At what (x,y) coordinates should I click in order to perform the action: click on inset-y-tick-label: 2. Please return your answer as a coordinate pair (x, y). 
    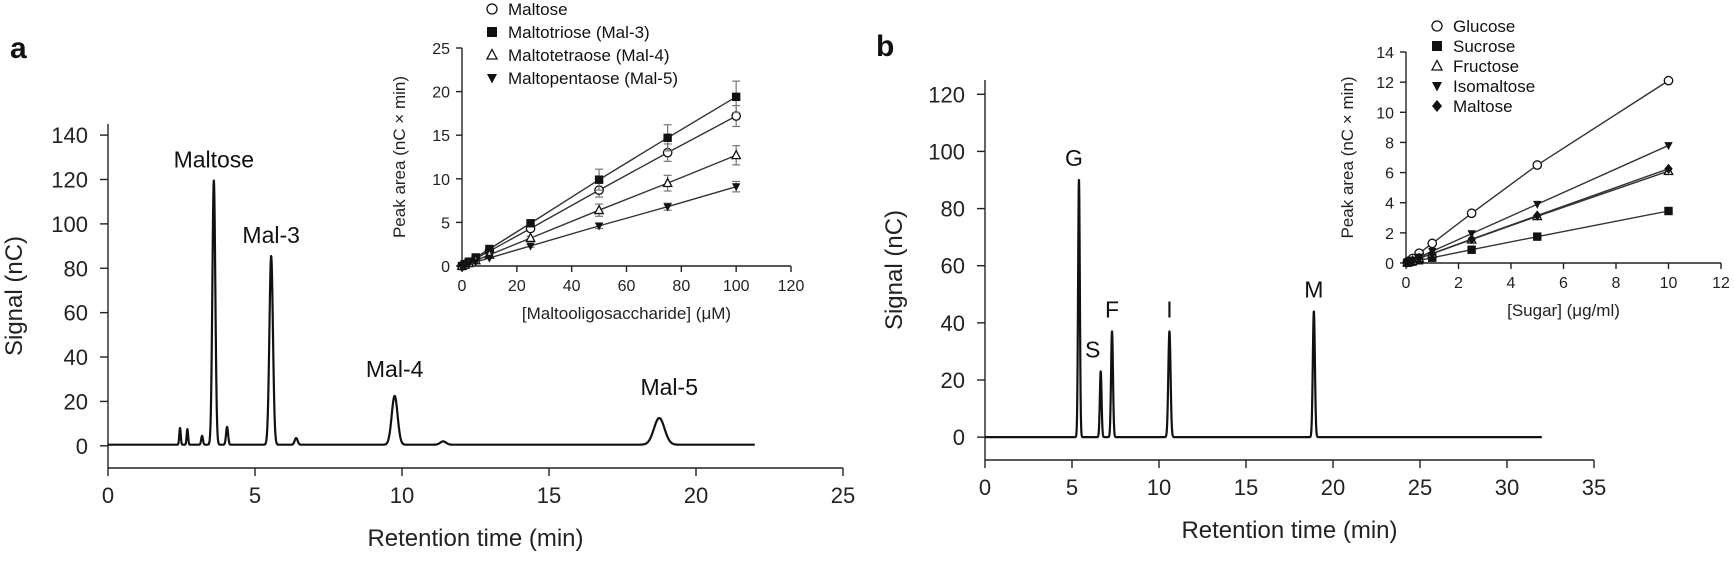
    Looking at the image, I should click on (1389, 234).